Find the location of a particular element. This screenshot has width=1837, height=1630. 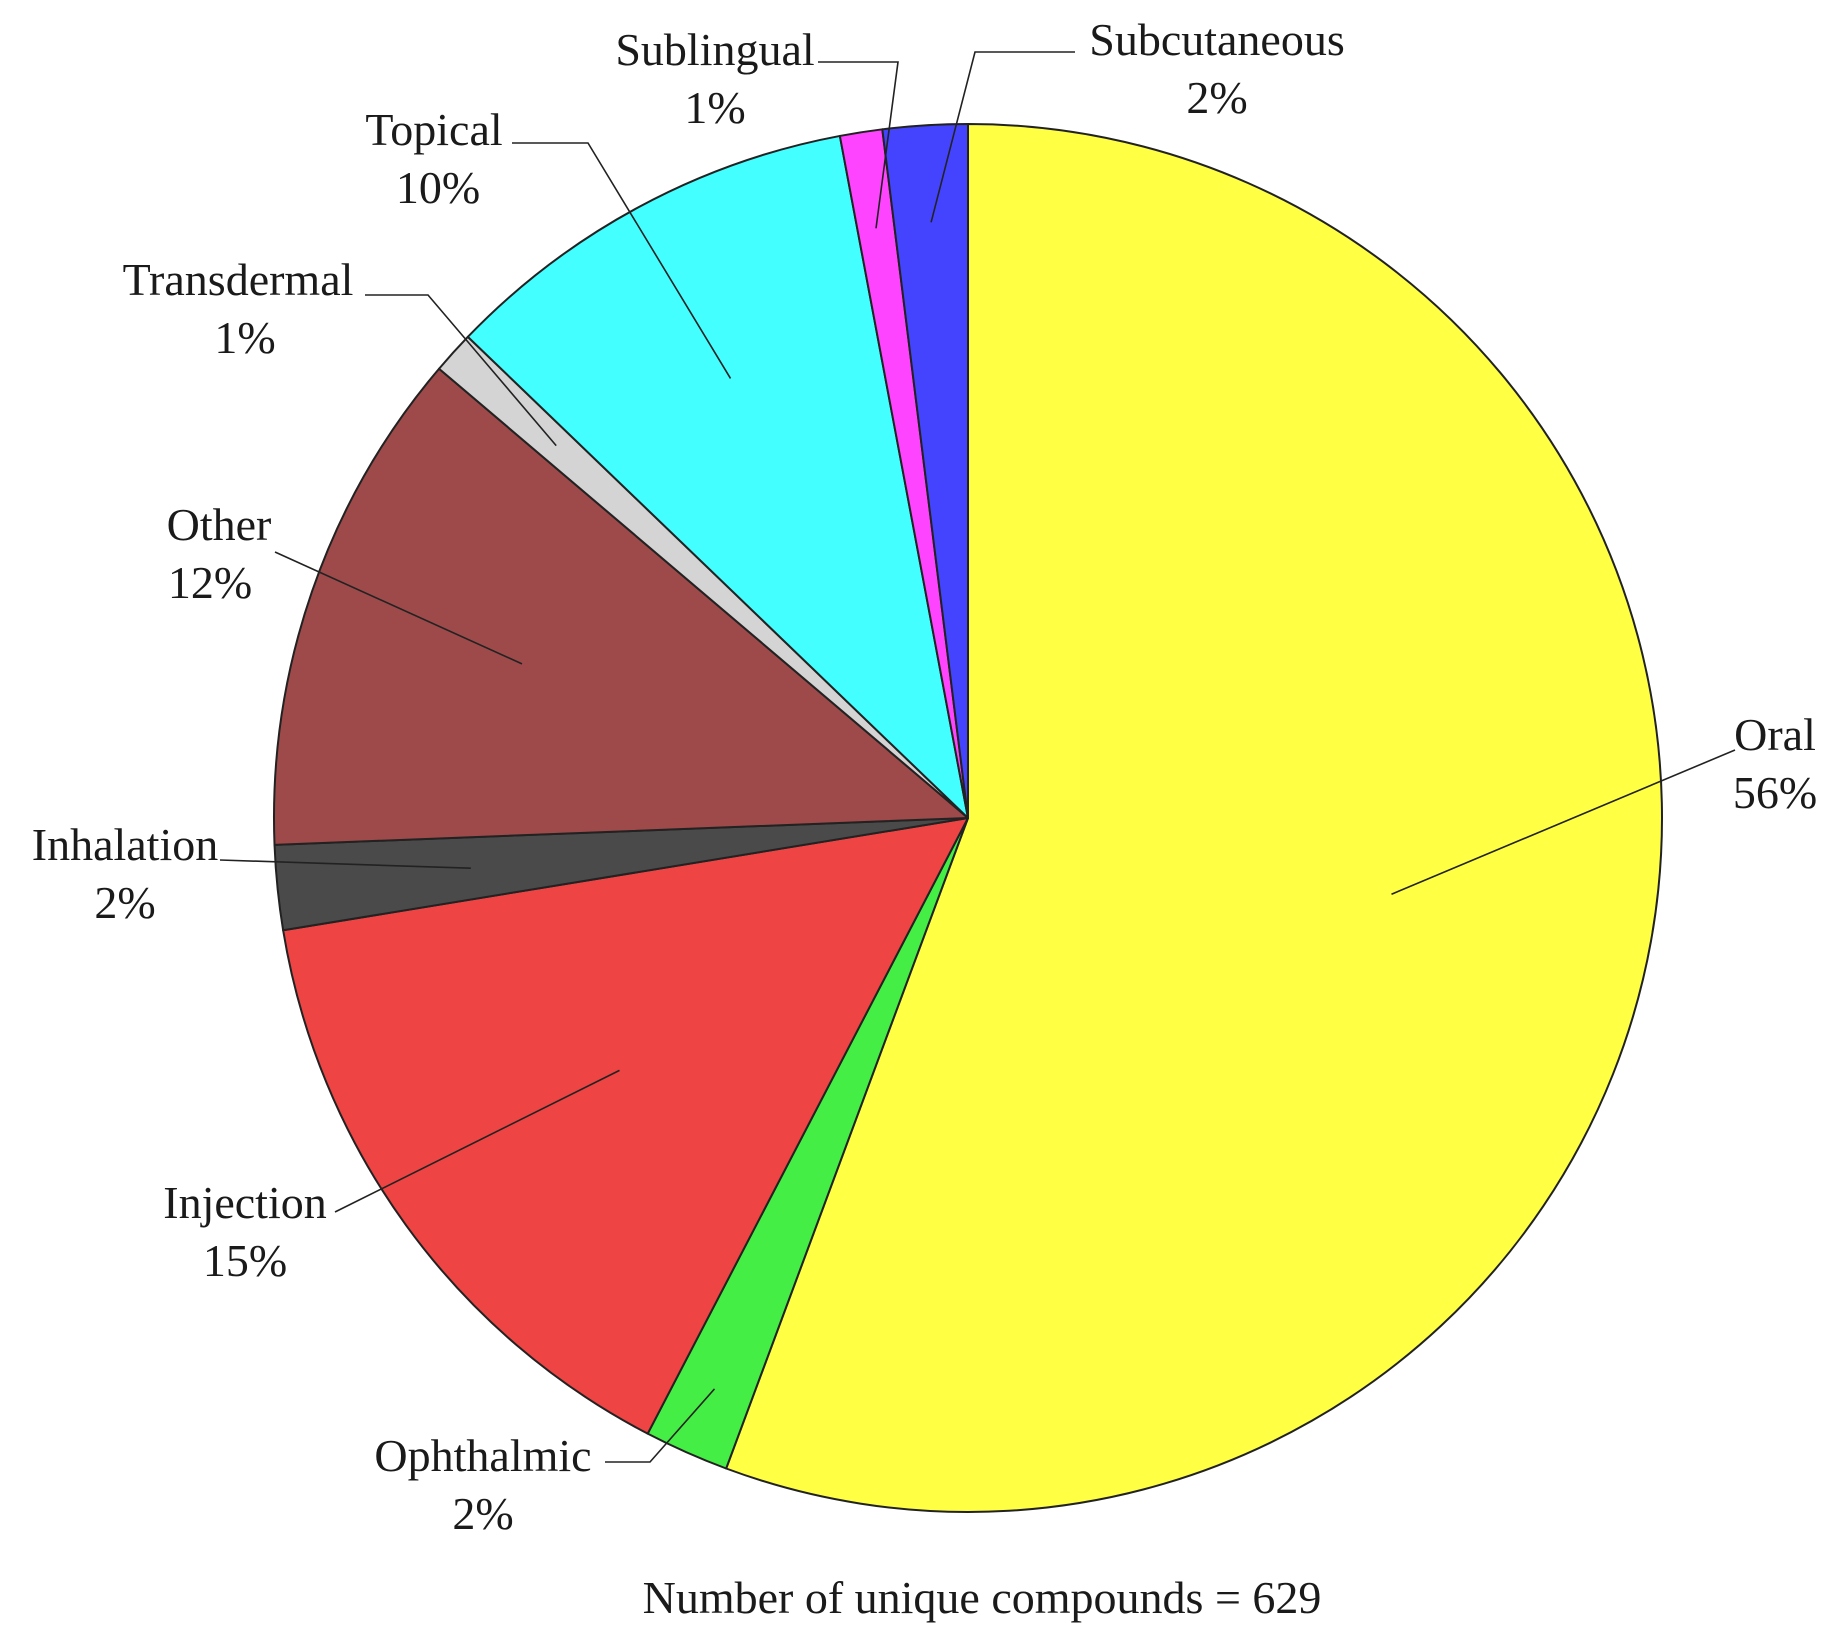

label-oral-value: 56% is located at coordinates (1775, 792).